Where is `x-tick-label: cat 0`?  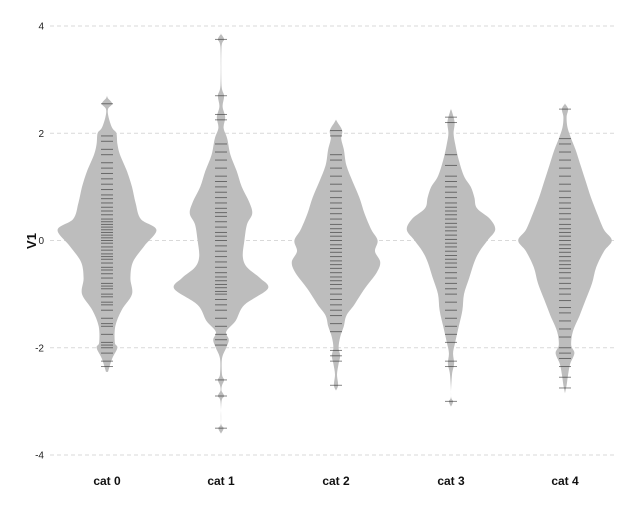
x-tick-label: cat 0 is located at coordinates (107, 481).